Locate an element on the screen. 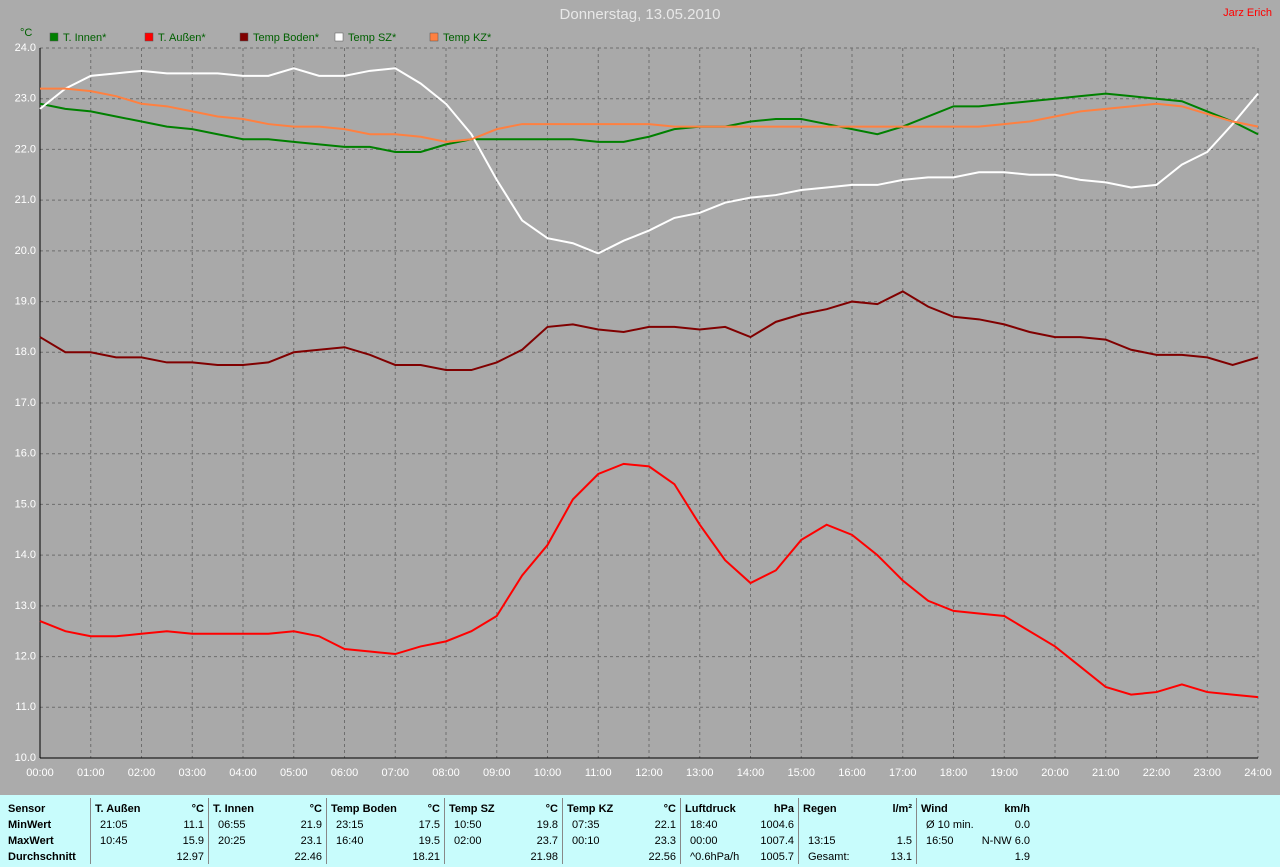 The width and height of the screenshot is (1280, 867). cell-value: 1.9 is located at coordinates (1022, 857).